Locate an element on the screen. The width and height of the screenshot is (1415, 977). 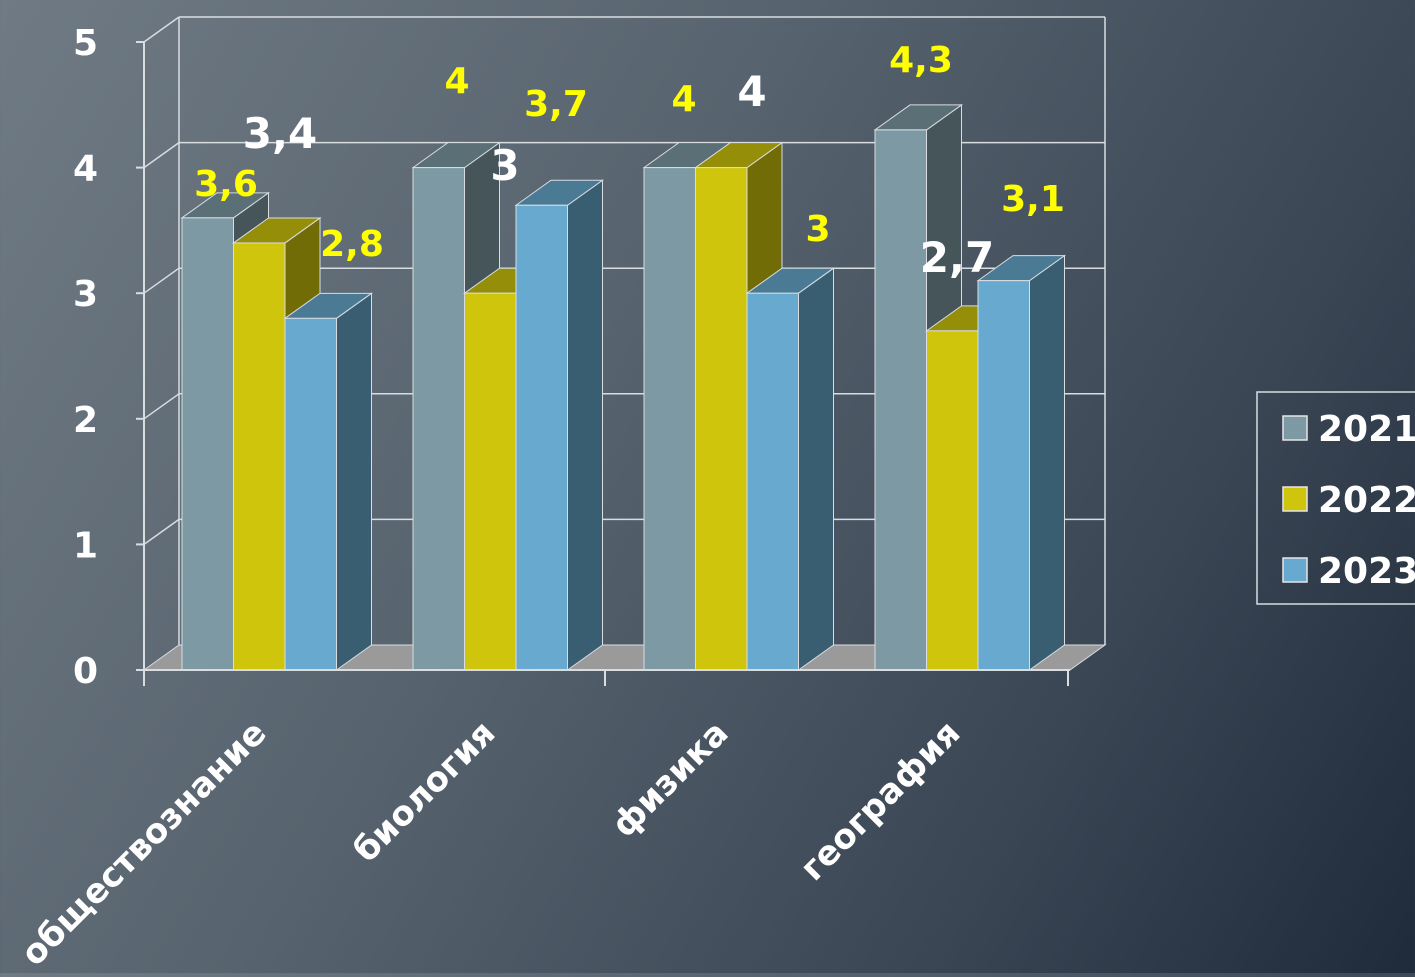
data-label: 3,1 is located at coordinates (1033, 199).